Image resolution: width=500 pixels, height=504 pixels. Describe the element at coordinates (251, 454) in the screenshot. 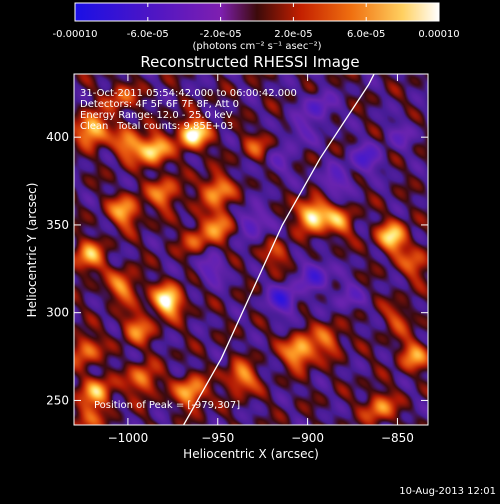

I see `x-axis-label: Heliocentric X (arcsec)` at that location.